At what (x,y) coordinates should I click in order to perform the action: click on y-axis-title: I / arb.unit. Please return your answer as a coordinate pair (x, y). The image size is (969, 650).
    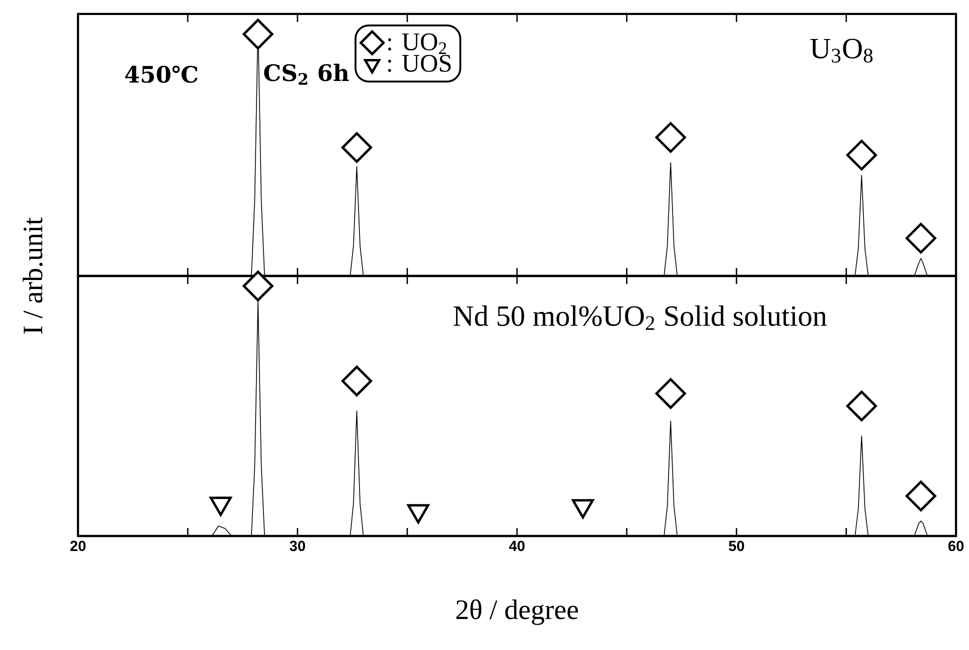
    Looking at the image, I should click on (32, 275).